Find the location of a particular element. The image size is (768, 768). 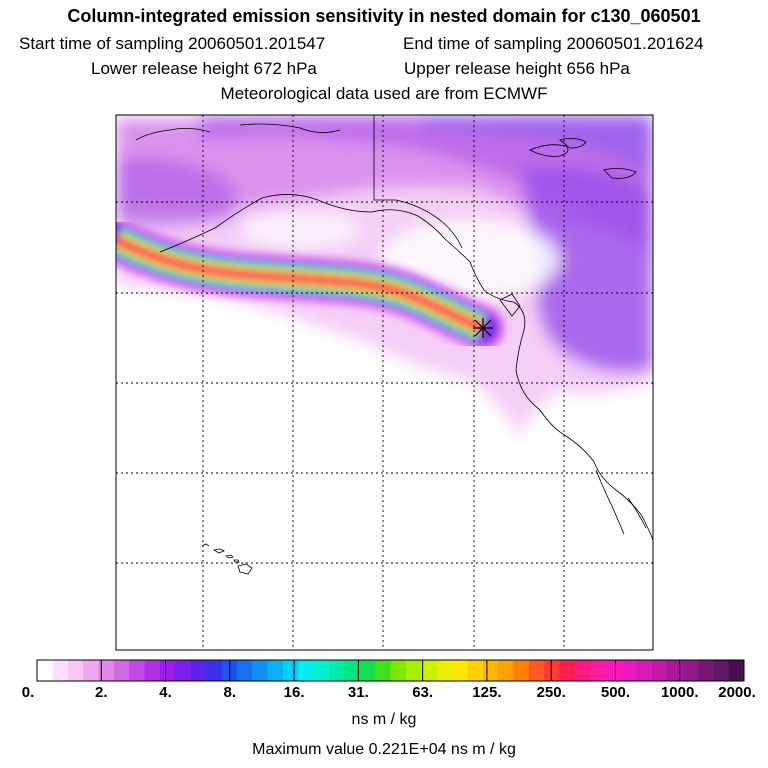

lower-height-label: Lower release height 672 hPa is located at coordinates (204, 68).